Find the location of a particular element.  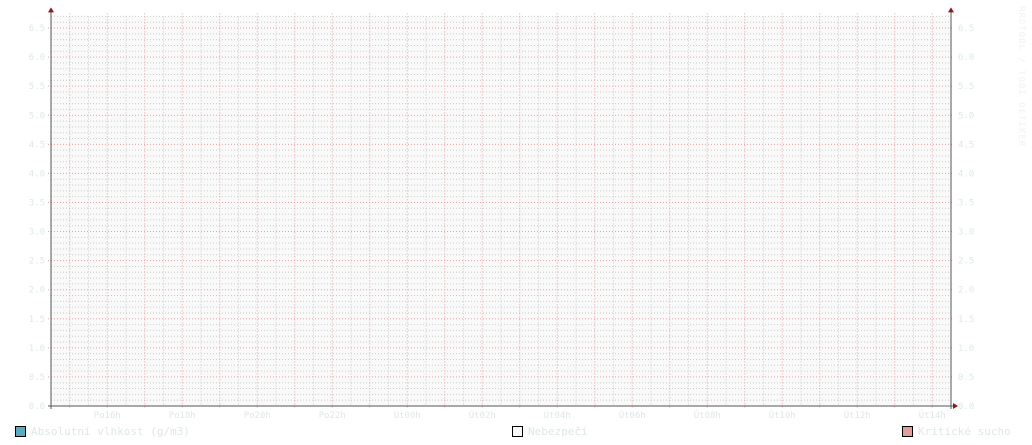

y-tick-label: 4.0 is located at coordinates (37, 174).